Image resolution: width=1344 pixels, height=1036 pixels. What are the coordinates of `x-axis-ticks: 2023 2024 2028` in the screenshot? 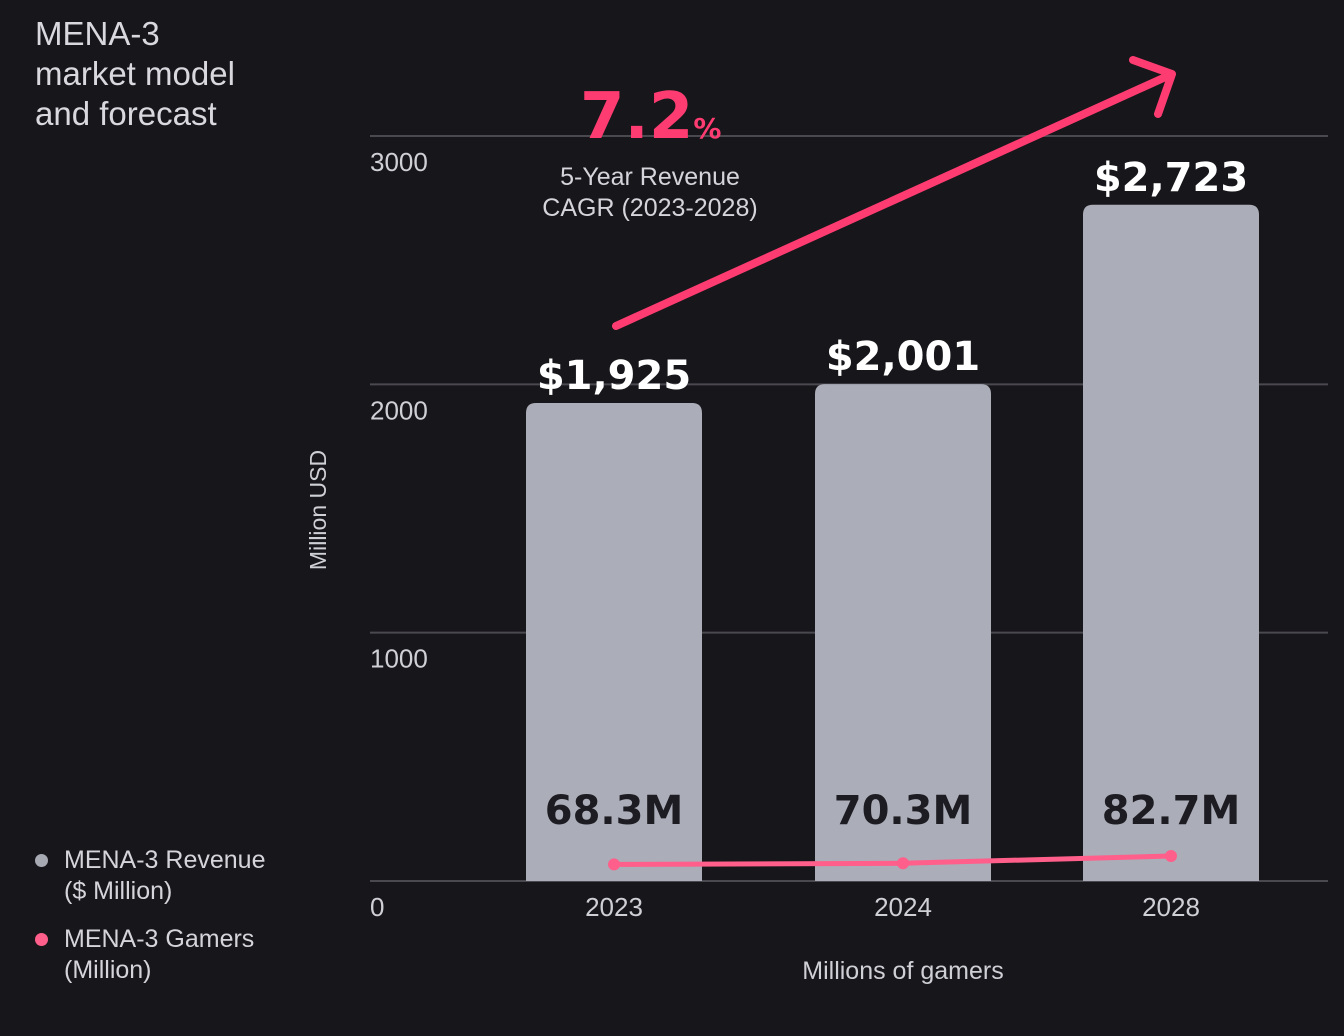 It's located at (892, 907).